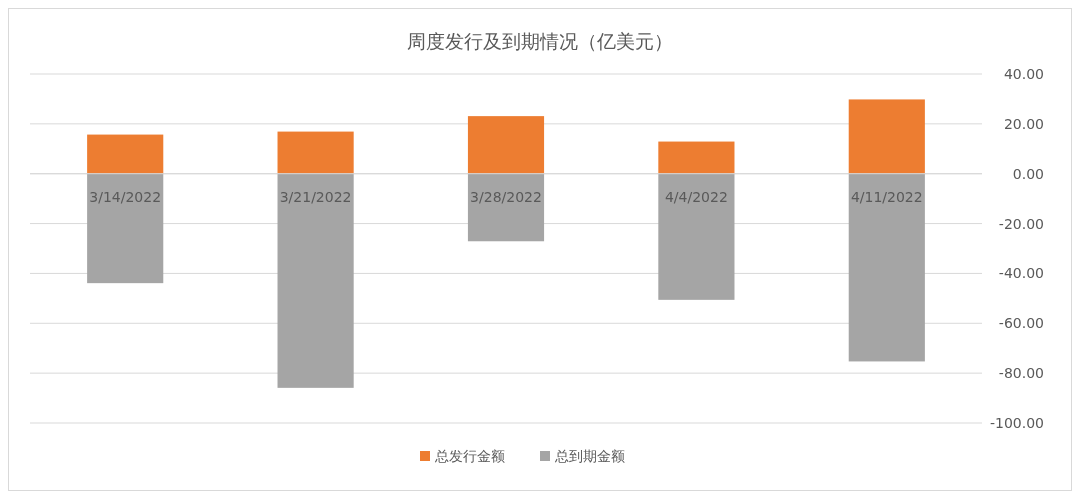 The width and height of the screenshot is (1080, 499). What do you see at coordinates (1021, 373) in the screenshot?
I see `y-tick-label: -80.00` at bounding box center [1021, 373].